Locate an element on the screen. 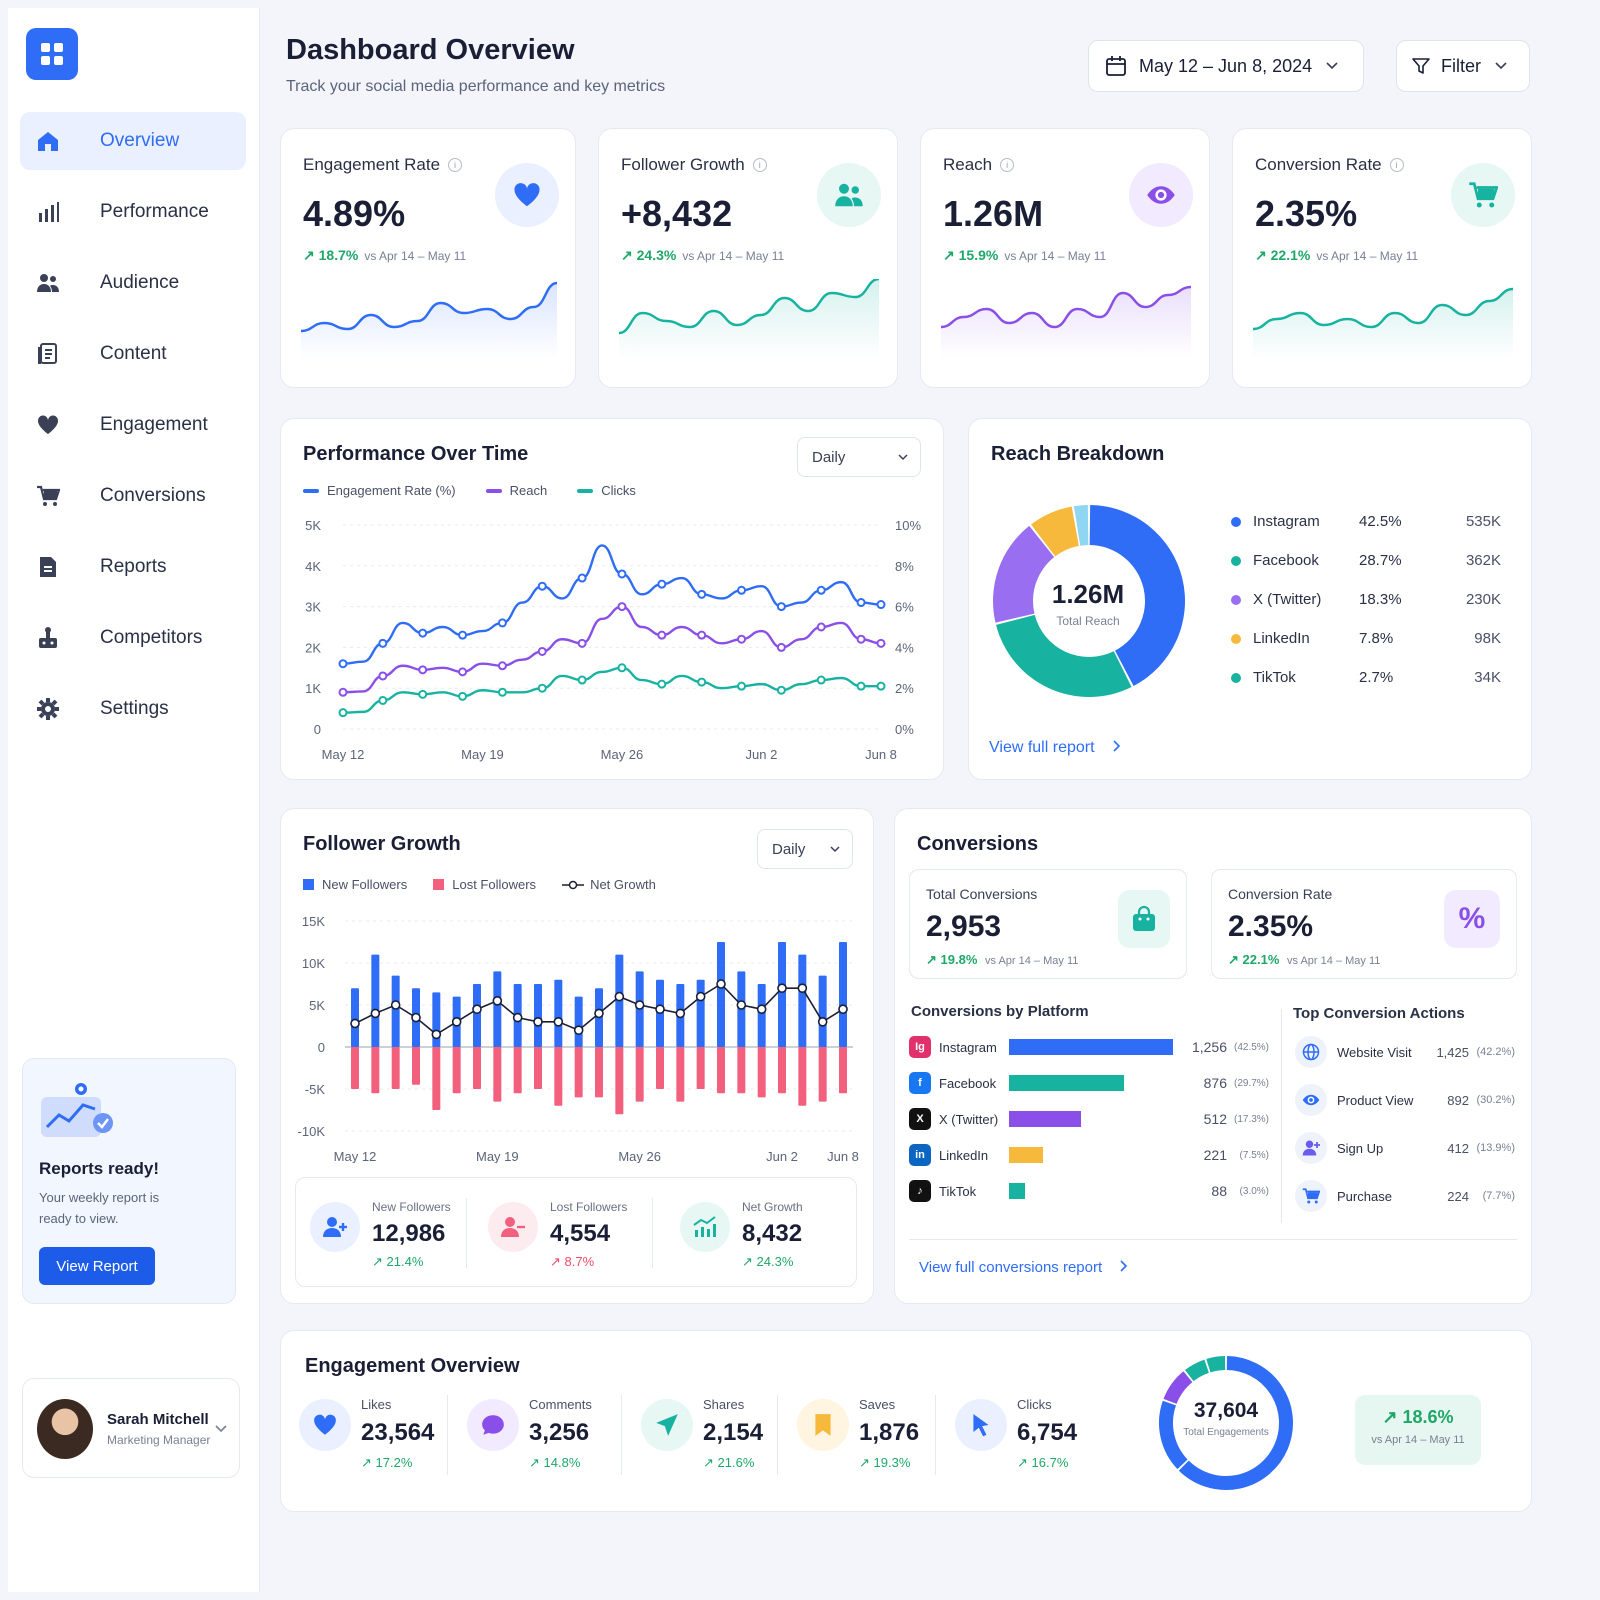 The image size is (1600, 1600). y-tick-label: 1K is located at coordinates (313, 688).